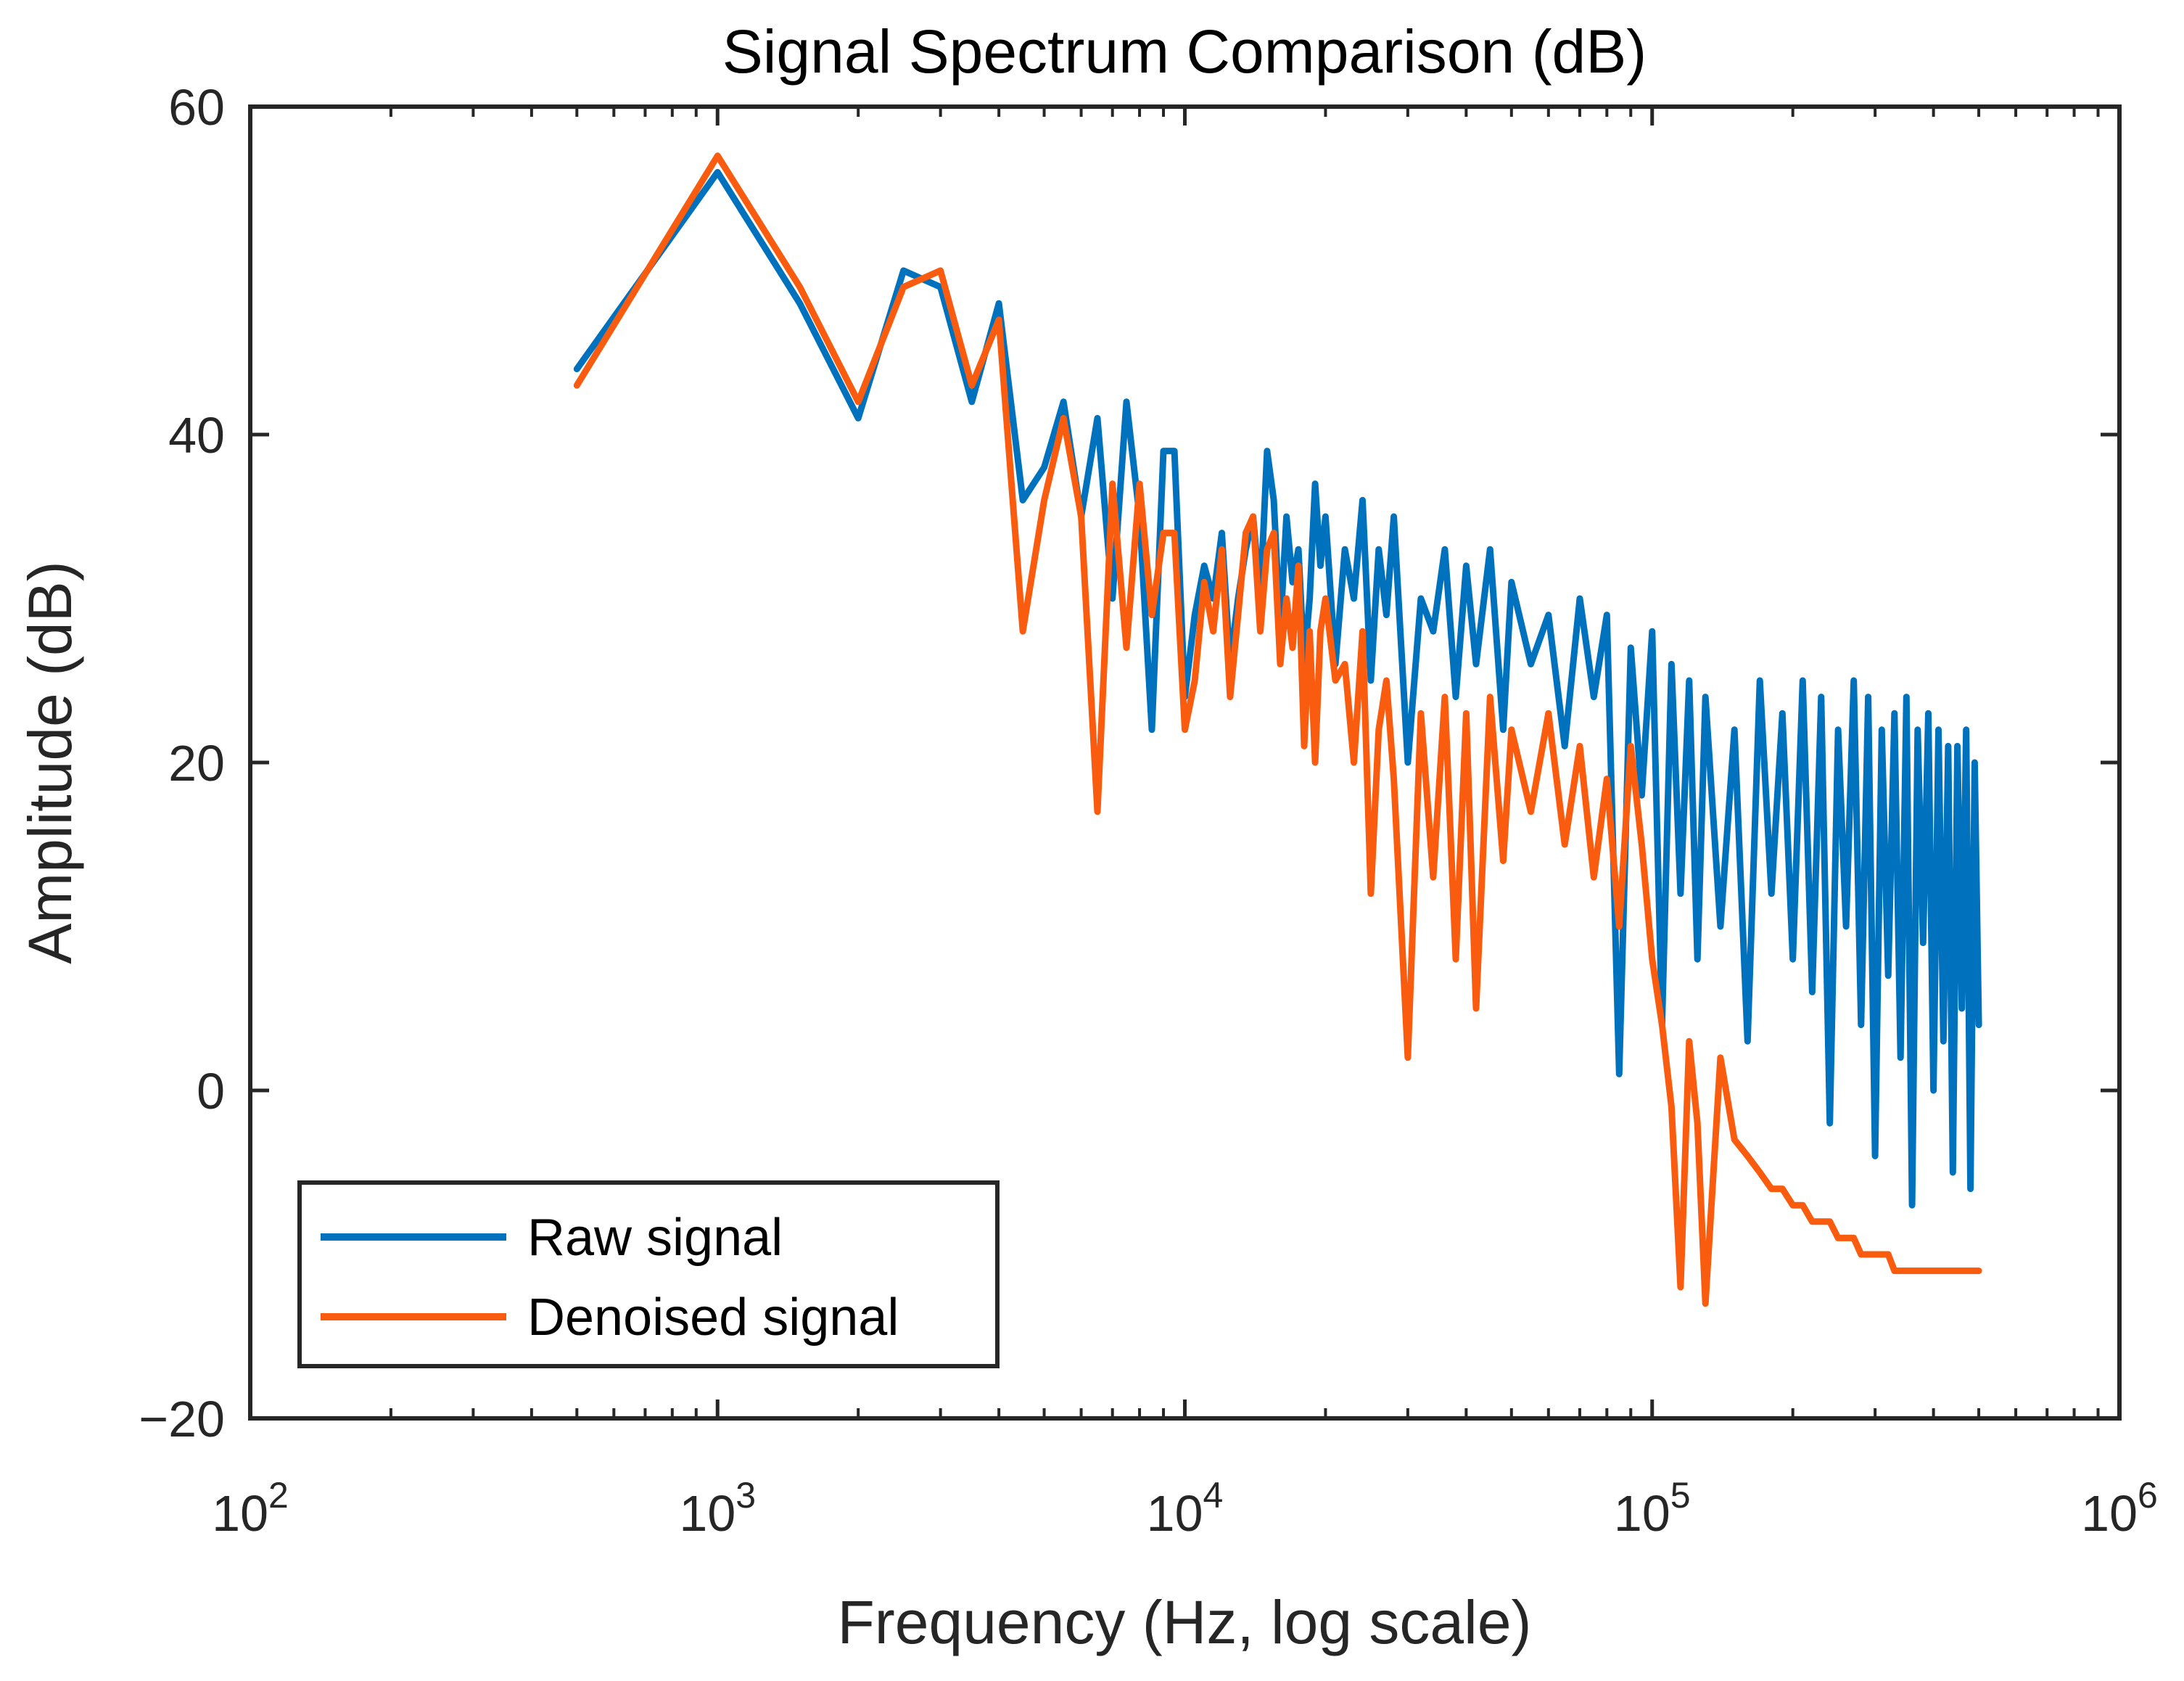 This screenshot has width=2184, height=1681. I want to click on x-axis-title: Frequency (Hz, log scale), so click(1184, 1622).